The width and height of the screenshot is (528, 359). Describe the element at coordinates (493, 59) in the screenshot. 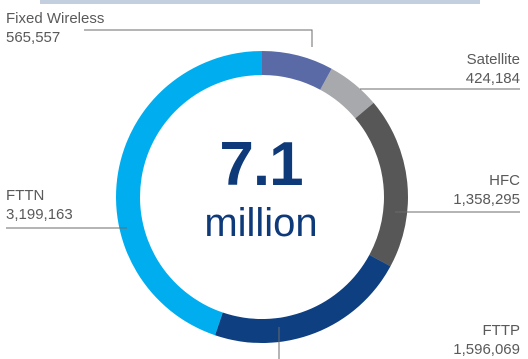

I see `label-satellite-name: Satellite` at that location.